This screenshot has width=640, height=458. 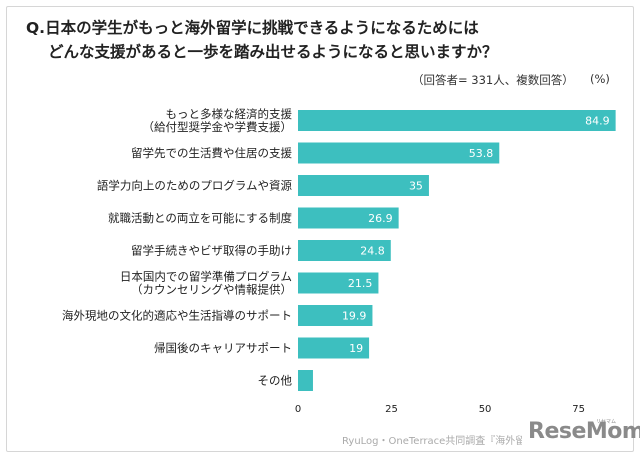 What do you see at coordinates (493, 80) in the screenshot?
I see `respondents-note: （回答者= 331人、複数回答）` at bounding box center [493, 80].